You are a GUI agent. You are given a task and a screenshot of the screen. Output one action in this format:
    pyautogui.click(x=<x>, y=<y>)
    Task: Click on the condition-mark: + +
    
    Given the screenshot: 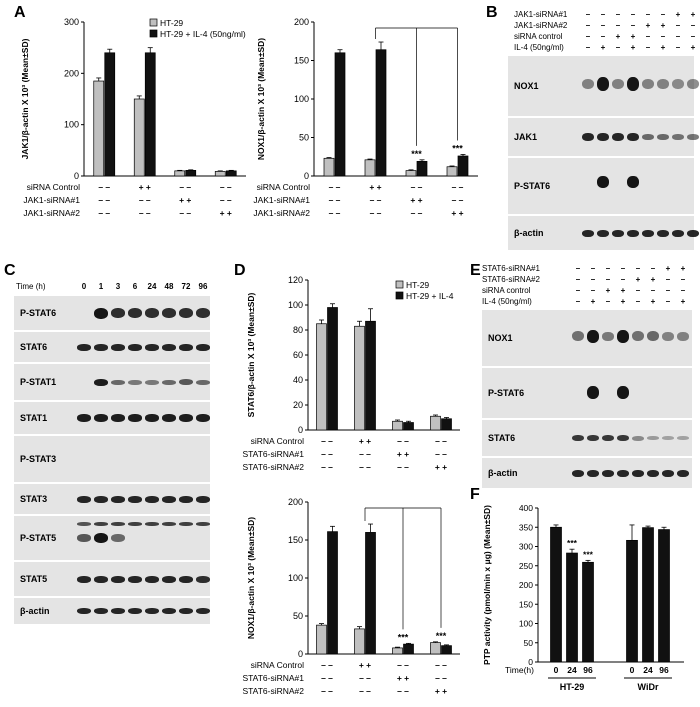 What is the action you would take?
    pyautogui.click(x=375, y=187)
    